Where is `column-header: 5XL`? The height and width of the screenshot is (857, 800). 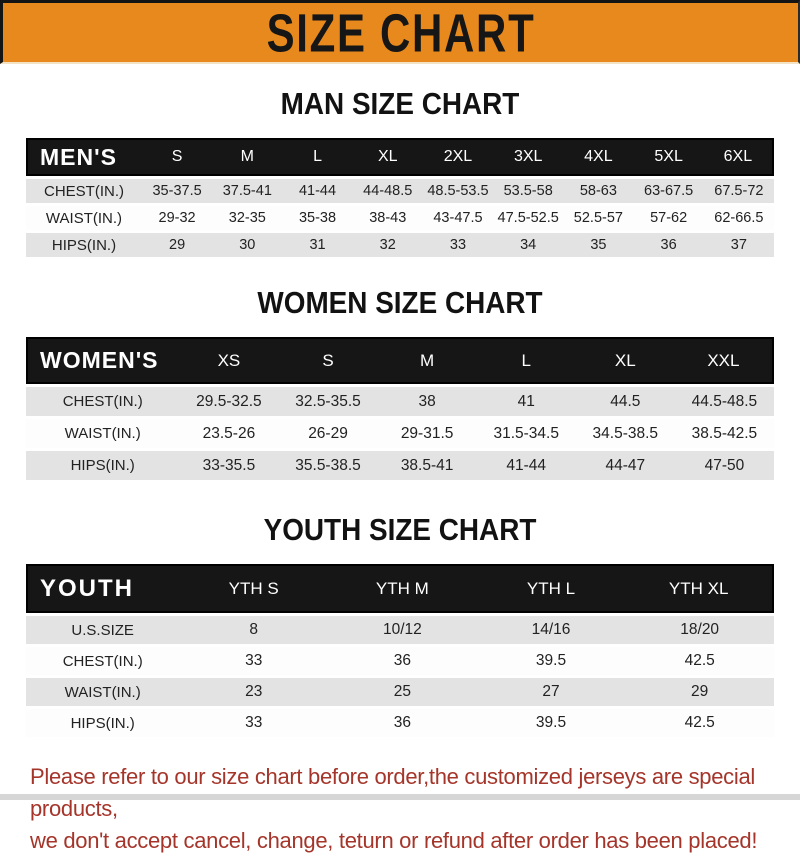 column-header: 5XL is located at coordinates (668, 157).